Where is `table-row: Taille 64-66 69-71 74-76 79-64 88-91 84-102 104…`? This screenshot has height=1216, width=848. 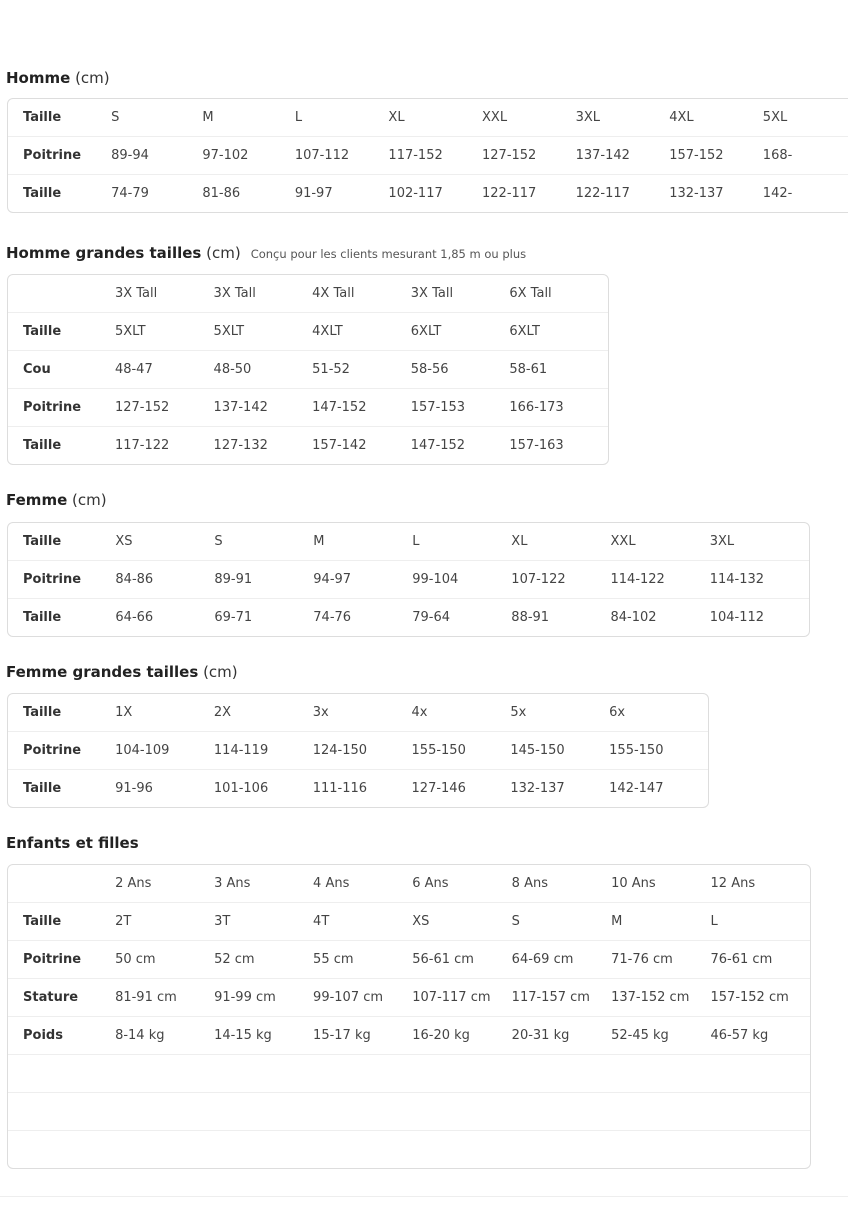
table-row: Taille 64-66 69-71 74-76 79-64 88-91 84-102 104… is located at coordinates (408, 618).